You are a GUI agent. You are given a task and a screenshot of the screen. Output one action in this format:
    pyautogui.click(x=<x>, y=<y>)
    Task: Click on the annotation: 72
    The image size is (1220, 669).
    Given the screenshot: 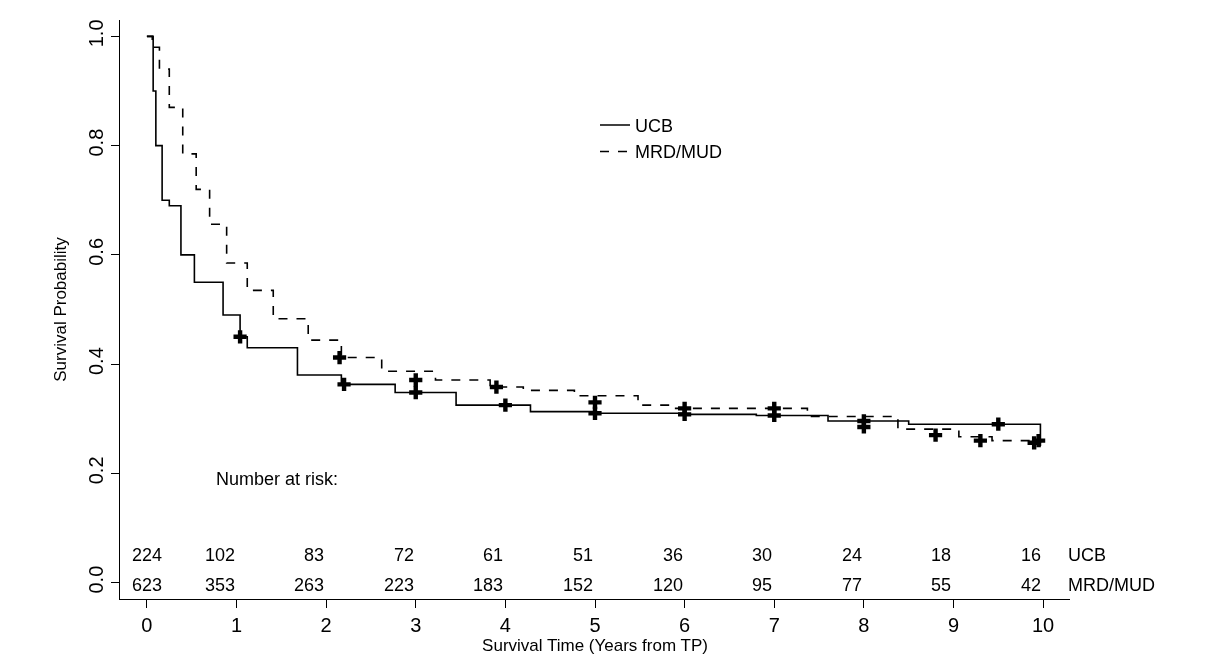 What is the action you would take?
    pyautogui.click(x=404, y=555)
    